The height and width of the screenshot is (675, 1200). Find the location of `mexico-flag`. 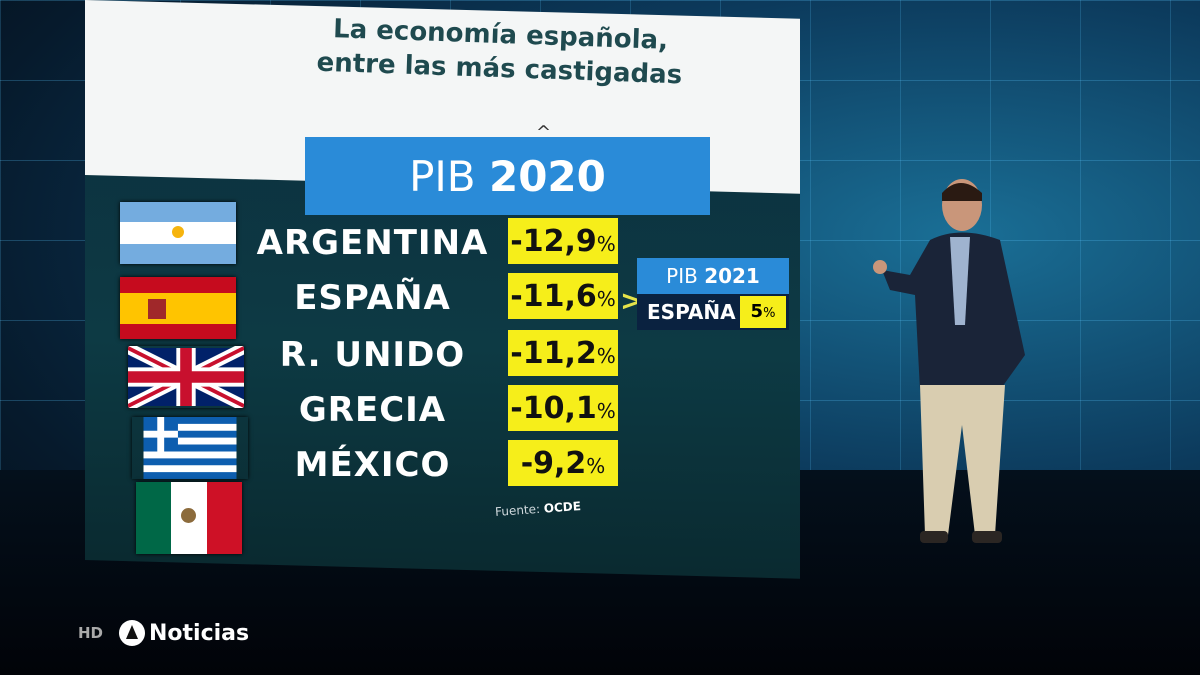

mexico-flag is located at coordinates (189, 518).